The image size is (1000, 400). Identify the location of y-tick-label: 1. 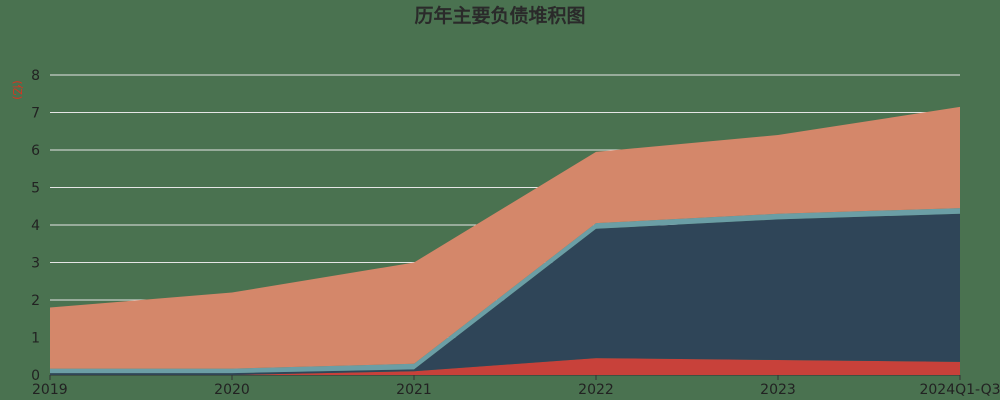
(35, 339).